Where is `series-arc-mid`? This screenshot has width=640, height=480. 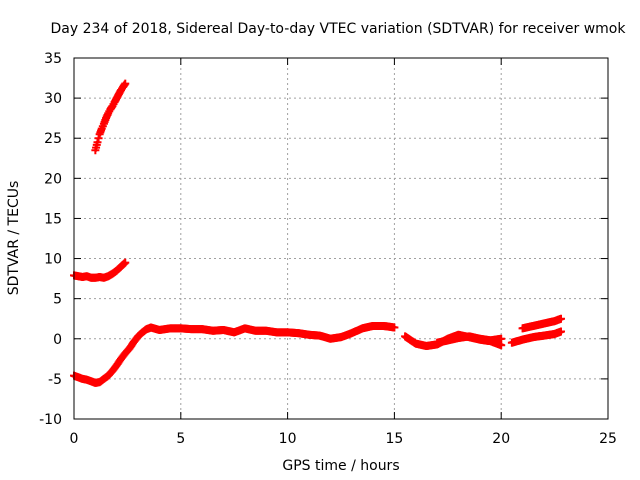 series-arc-mid is located at coordinates (100, 270).